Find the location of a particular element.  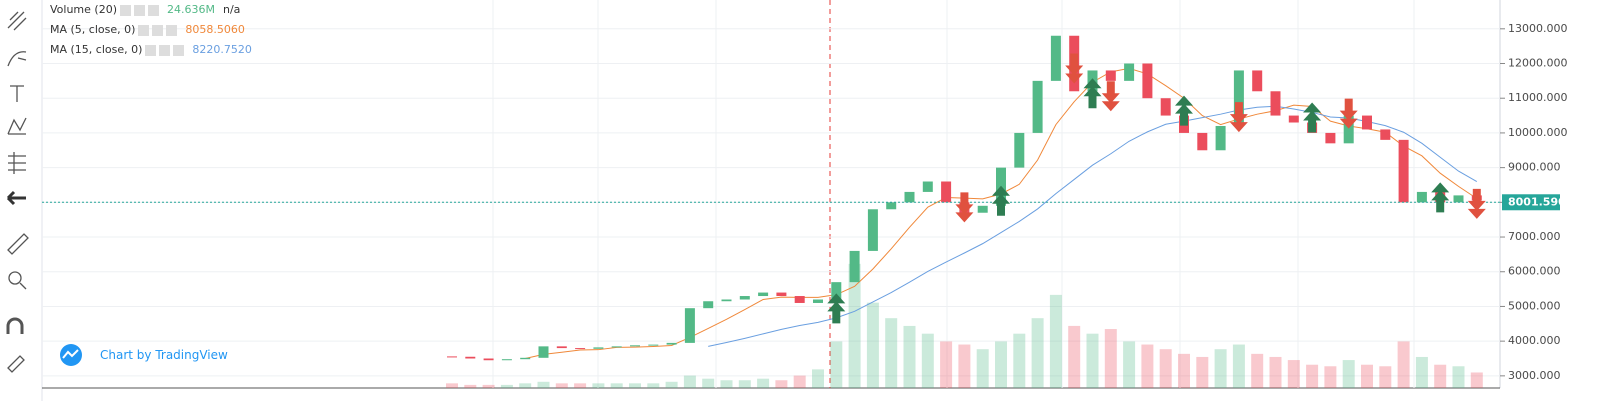

toolbar-icons is located at coordinates (17, 192).